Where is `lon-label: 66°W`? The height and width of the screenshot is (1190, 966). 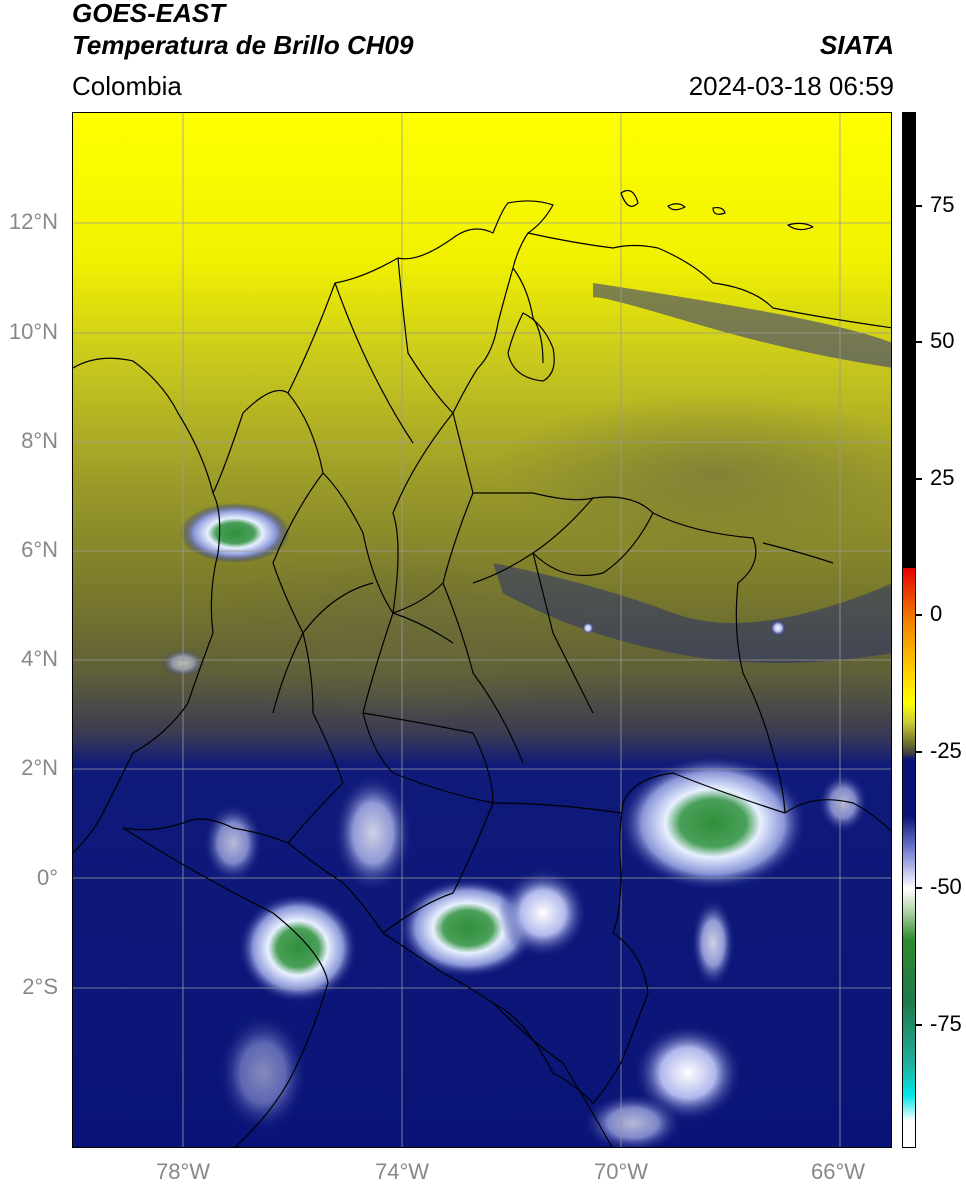 lon-label: 66°W is located at coordinates (838, 1171).